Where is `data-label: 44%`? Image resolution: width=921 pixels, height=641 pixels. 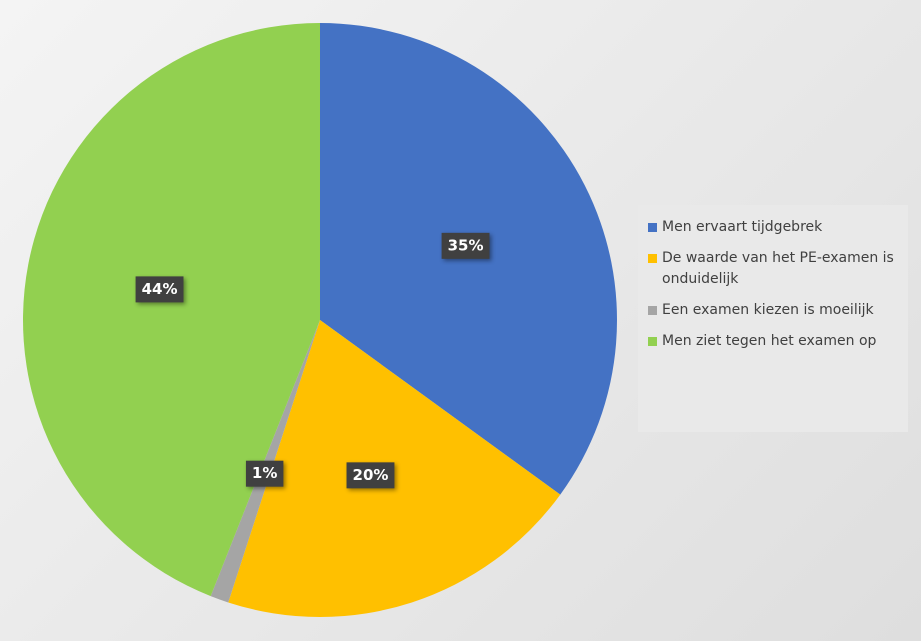 data-label: 44% is located at coordinates (159, 289).